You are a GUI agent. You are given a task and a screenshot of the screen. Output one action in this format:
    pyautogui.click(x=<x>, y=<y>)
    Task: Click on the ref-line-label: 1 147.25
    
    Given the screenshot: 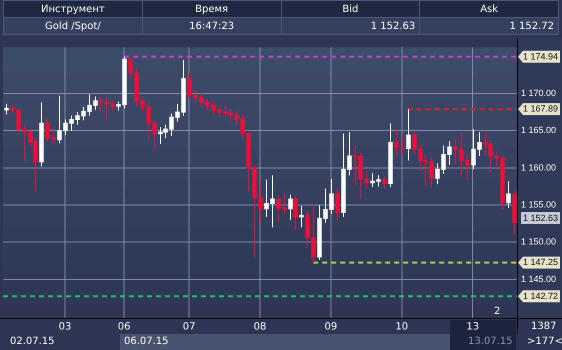 What is the action you would take?
    pyautogui.click(x=540, y=262)
    